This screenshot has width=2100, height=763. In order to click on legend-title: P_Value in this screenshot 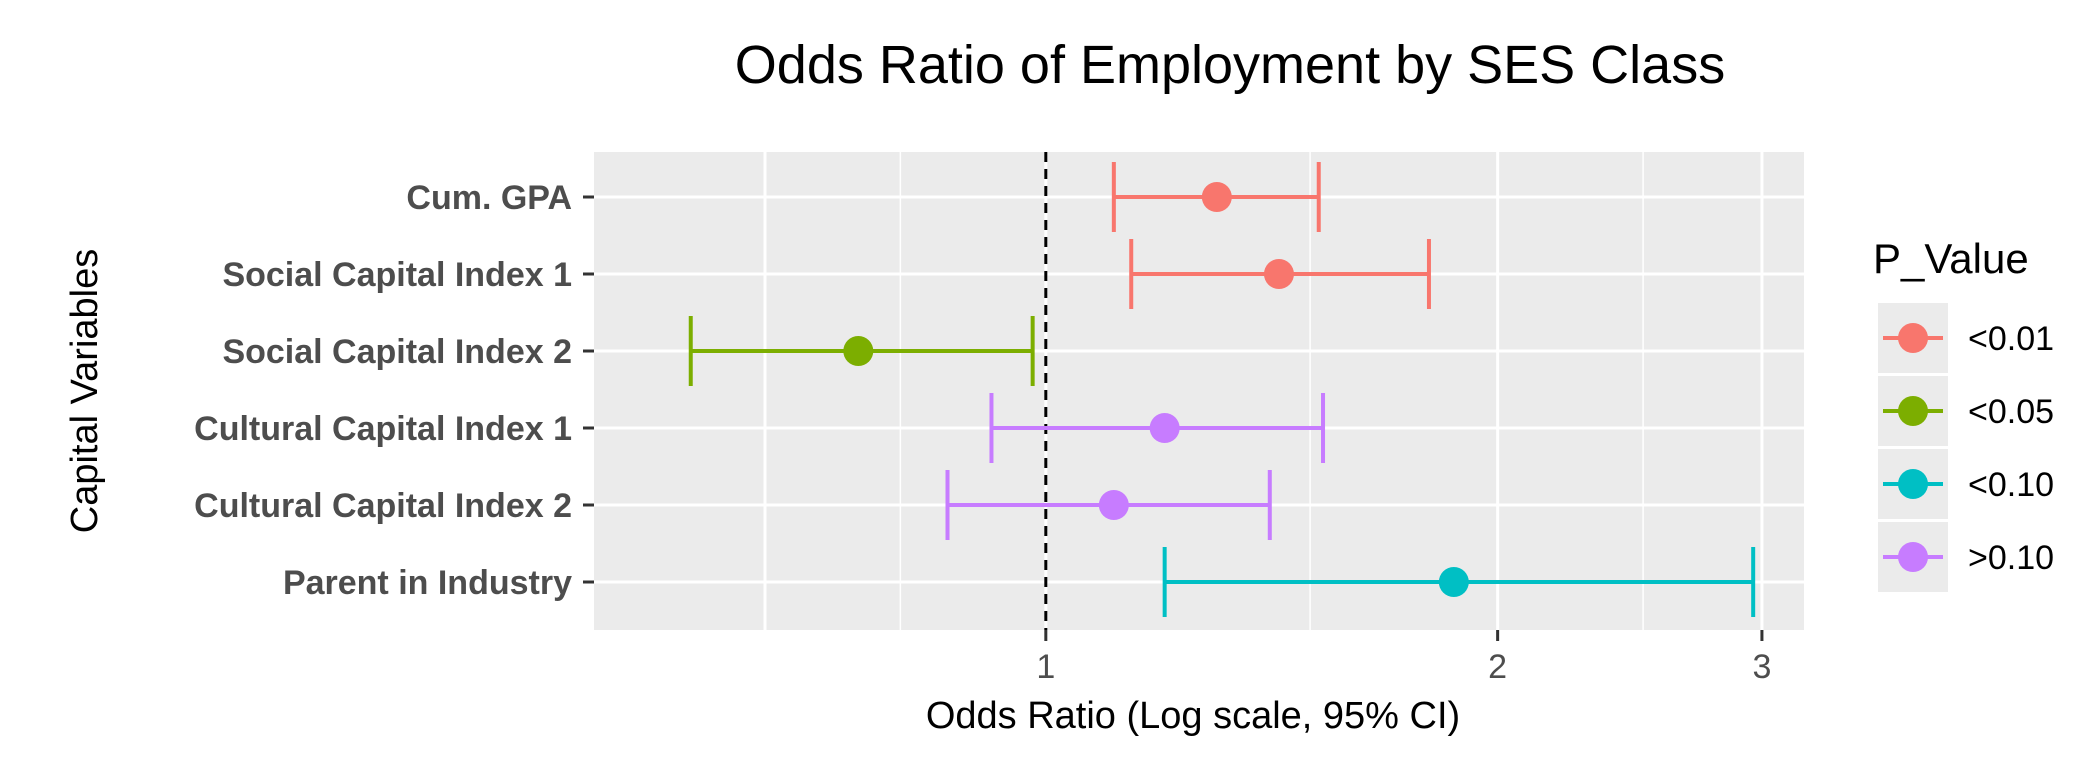, I will do `click(1951, 258)`.